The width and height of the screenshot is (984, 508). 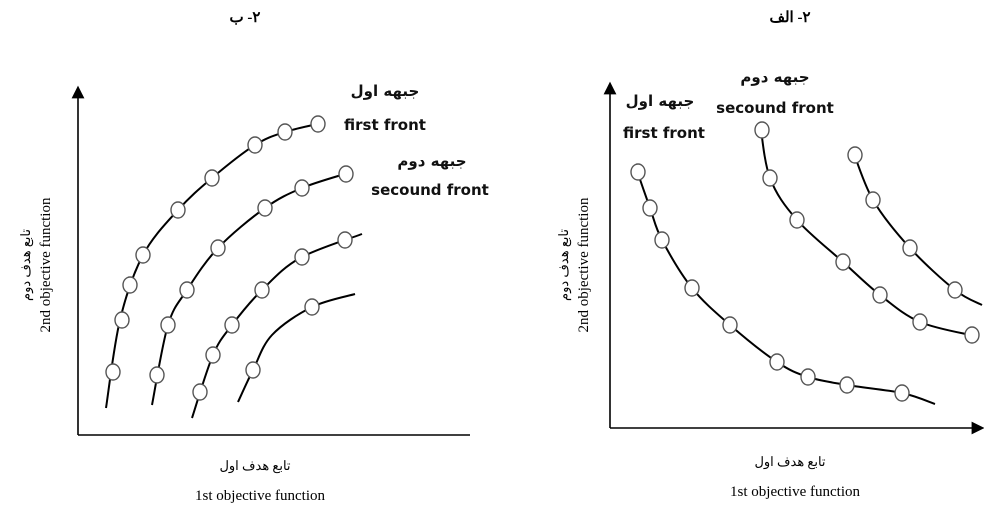 What do you see at coordinates (789, 18) in the screenshot?
I see `panel-title: ۲- الف` at bounding box center [789, 18].